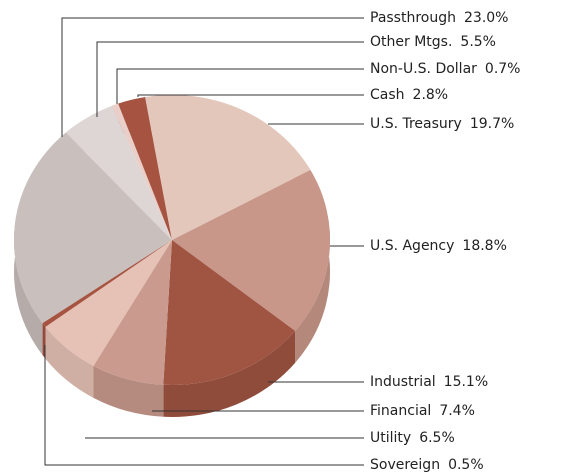 This screenshot has height=475, width=564. What do you see at coordinates (486, 18) in the screenshot?
I see `value-label: 23.0%` at bounding box center [486, 18].